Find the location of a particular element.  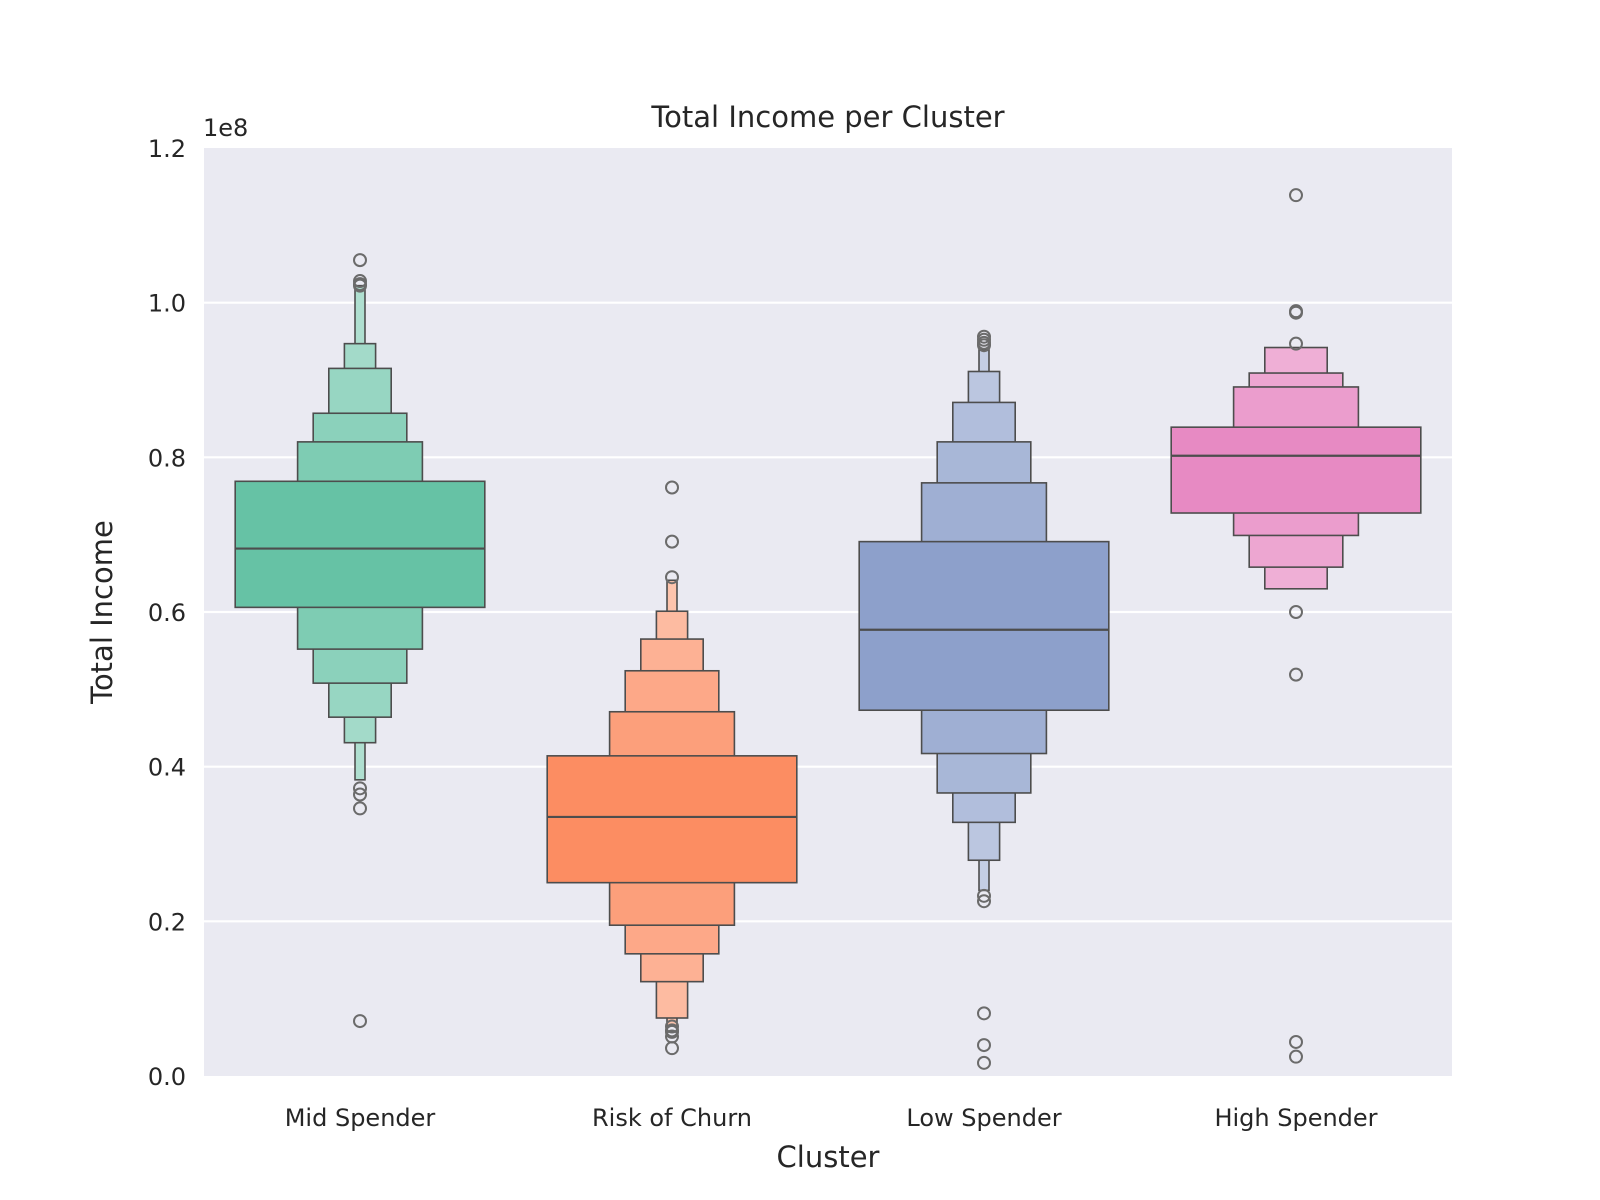

boxen-high-spender is located at coordinates (1296, 468).